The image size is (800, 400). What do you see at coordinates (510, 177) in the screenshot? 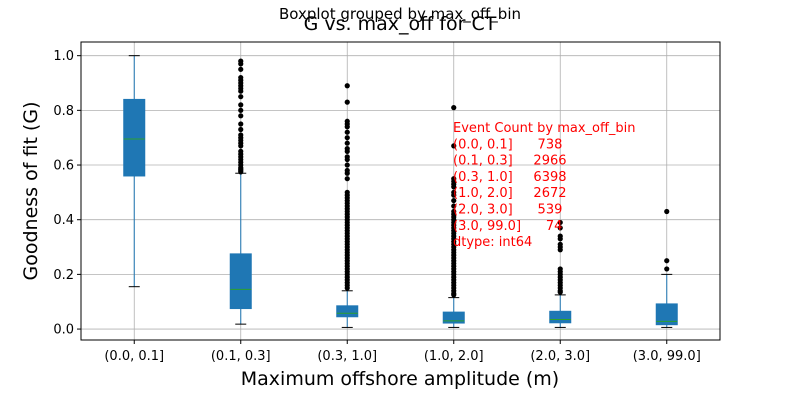
I see `annotation-line: (0.3, 1.0] 6398` at bounding box center [510, 177].